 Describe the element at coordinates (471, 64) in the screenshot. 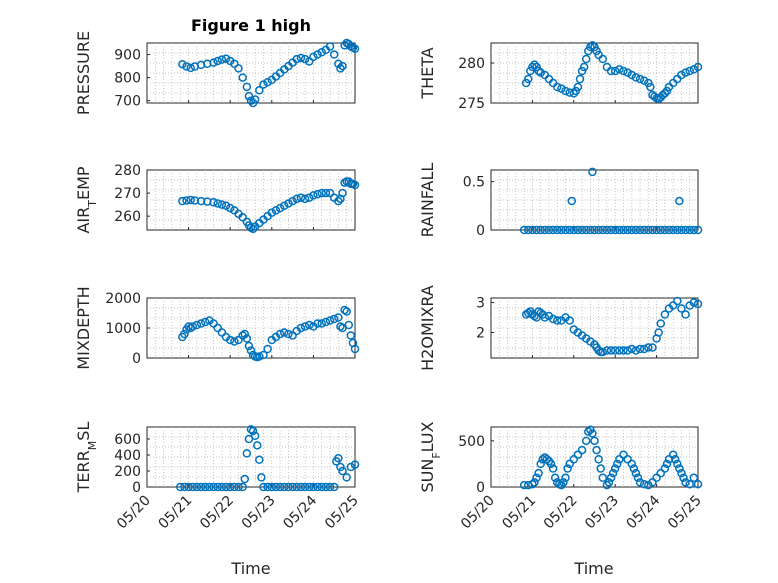

I see `y-tick-label: 280` at that location.